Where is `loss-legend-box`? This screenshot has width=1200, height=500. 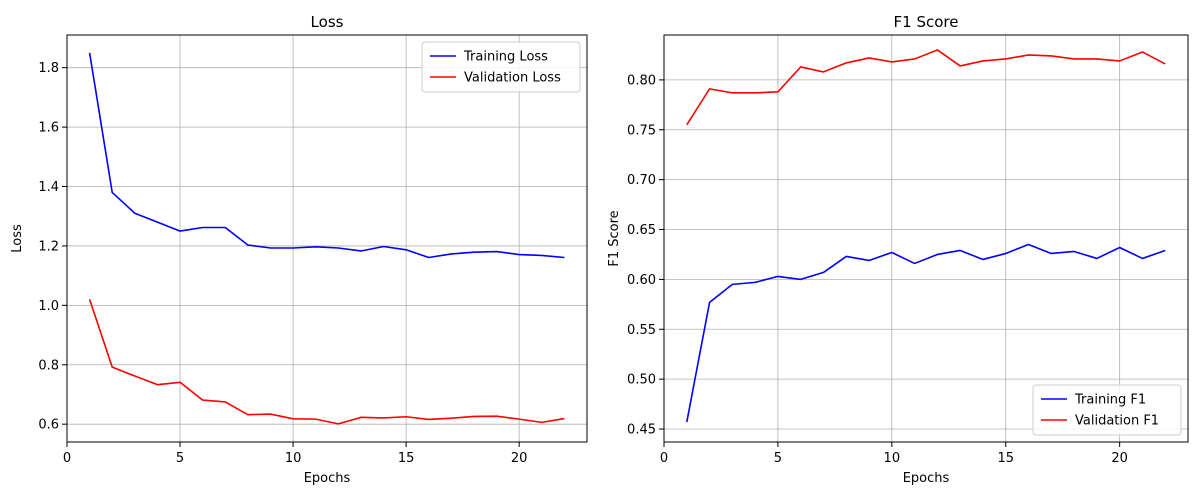
loss-legend-box is located at coordinates (501, 67).